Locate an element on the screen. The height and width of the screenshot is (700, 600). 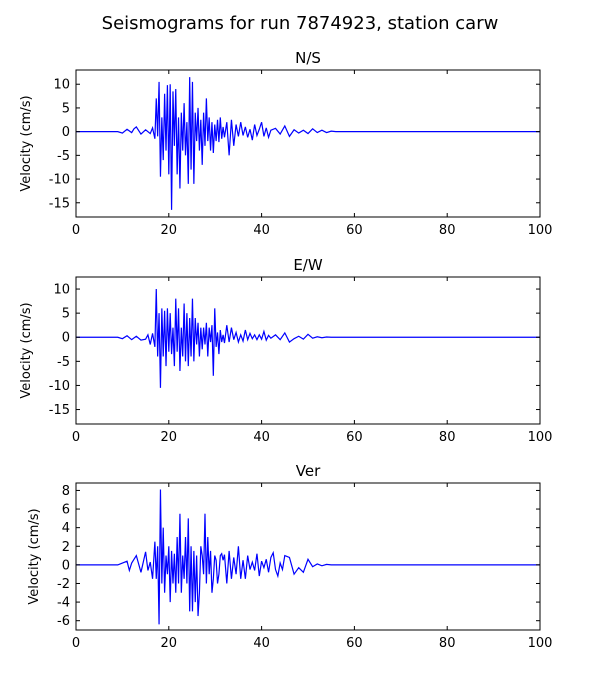
y-tick-label: 6 is located at coordinates (66, 510).